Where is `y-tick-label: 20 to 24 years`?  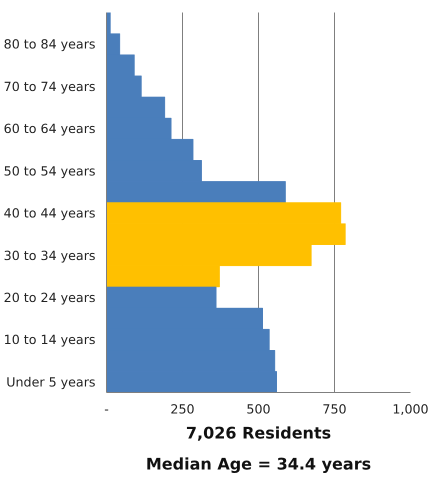
y-tick-label: 20 to 24 years is located at coordinates (50, 297).